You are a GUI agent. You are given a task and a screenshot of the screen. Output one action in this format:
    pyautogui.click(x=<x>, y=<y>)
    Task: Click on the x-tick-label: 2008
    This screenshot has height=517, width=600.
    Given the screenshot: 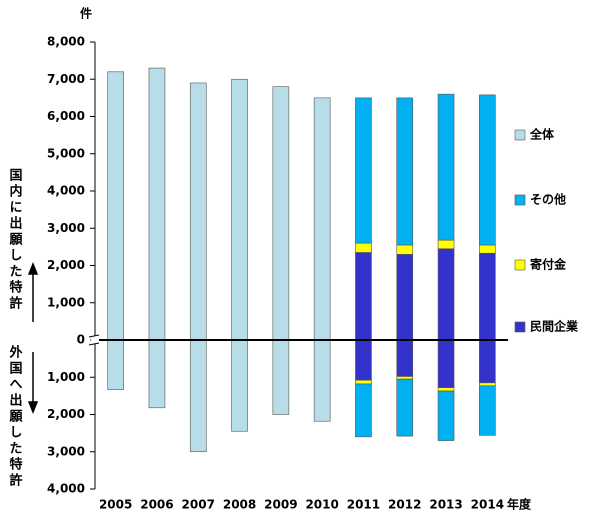 What is the action you would take?
    pyautogui.click(x=239, y=505)
    